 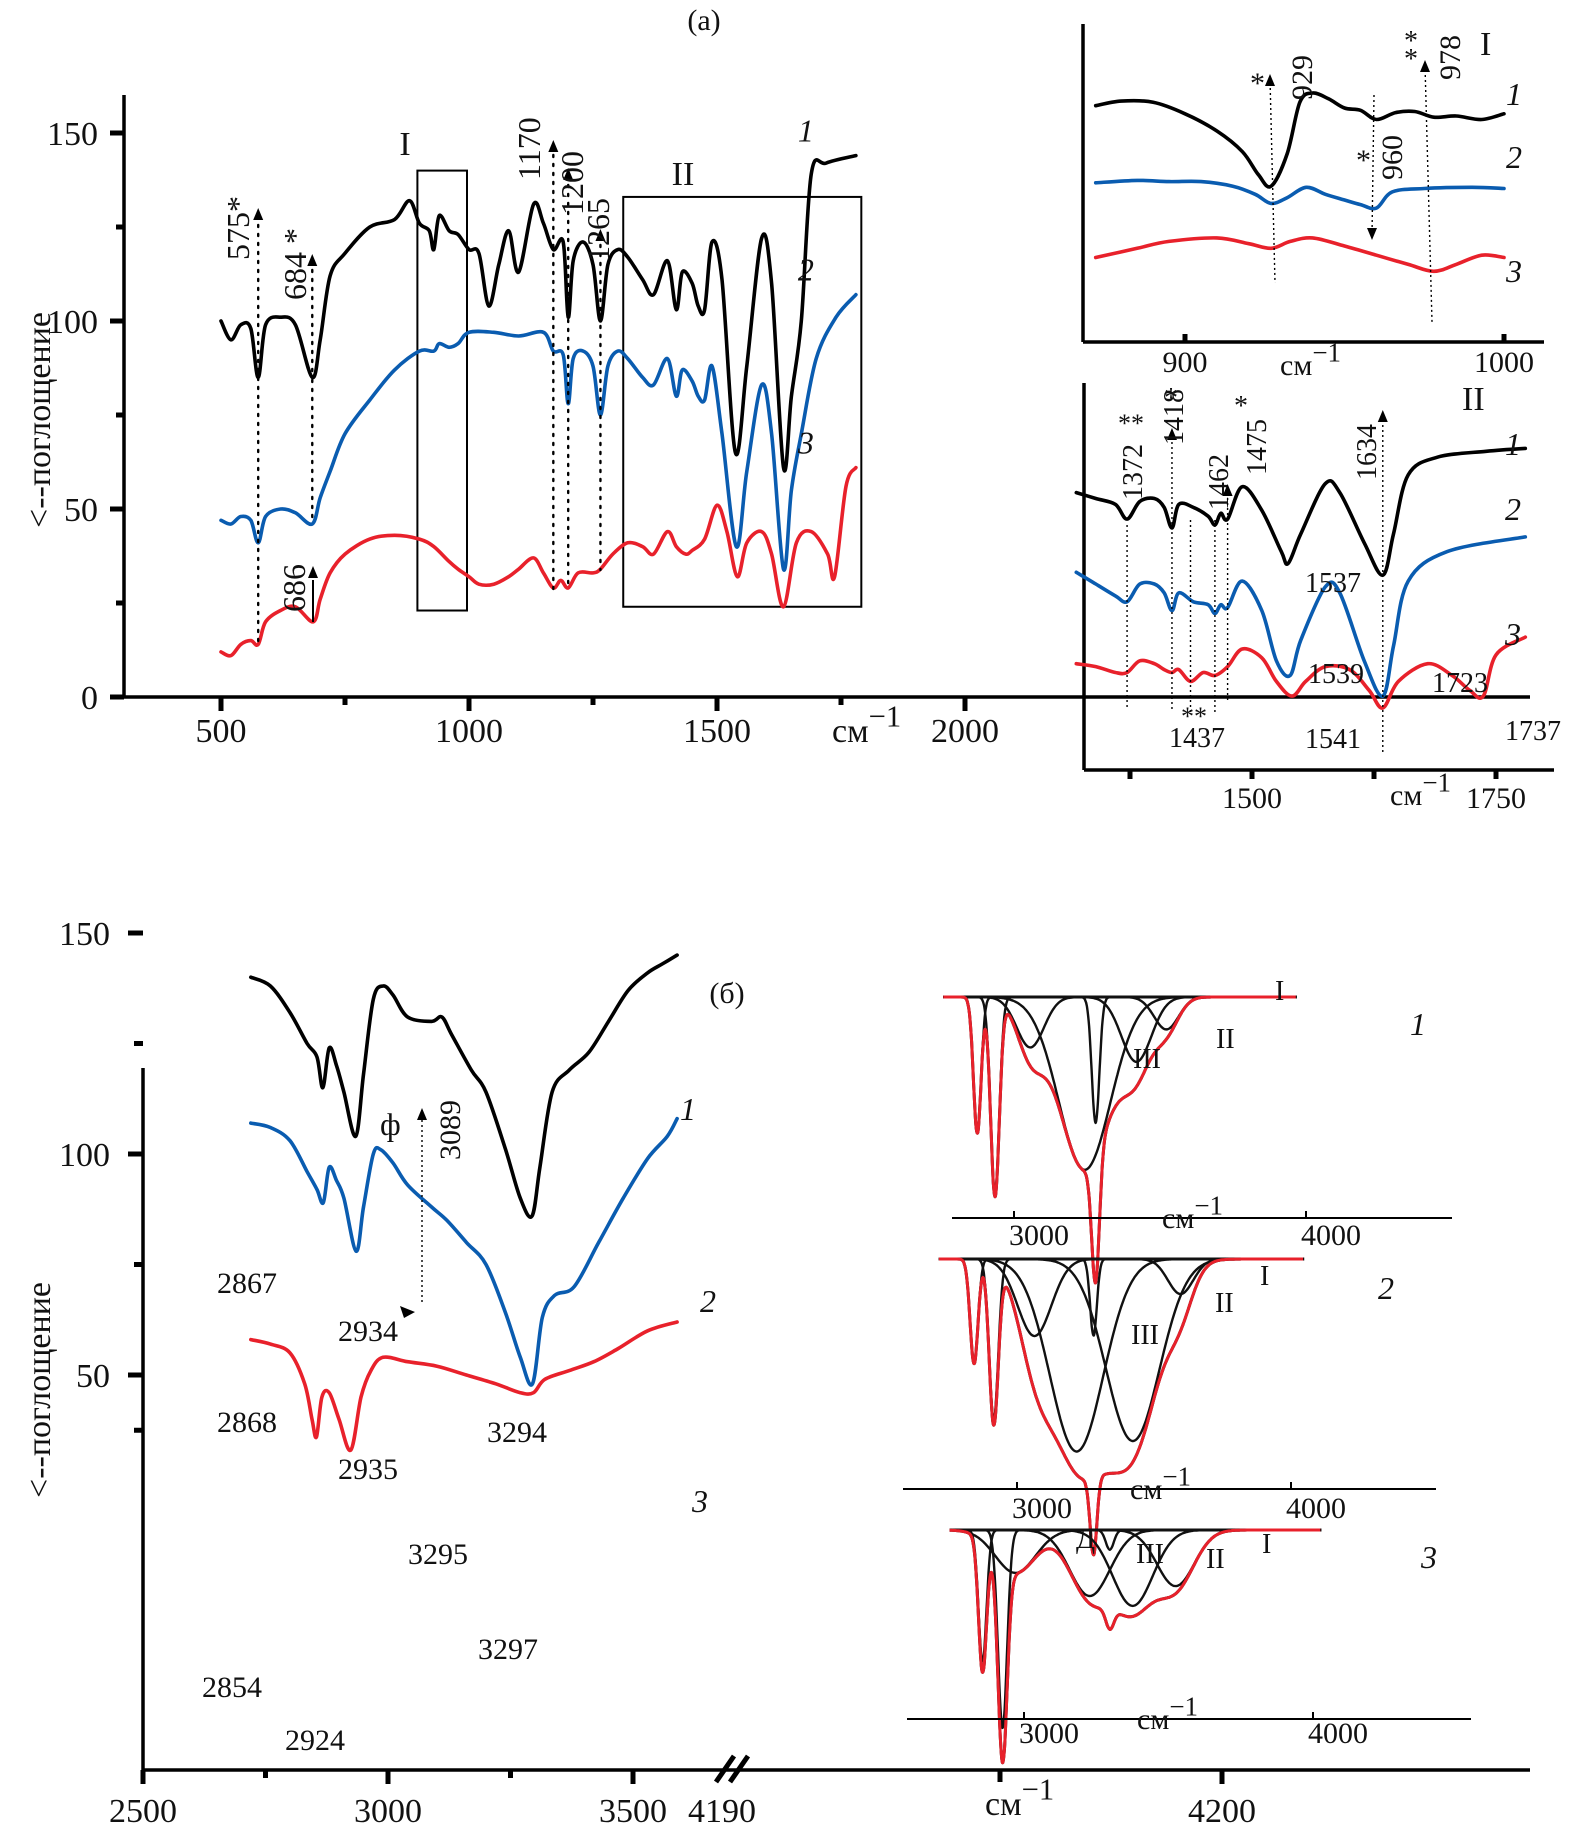 I want to click on b-arrow-3089-bottom, so click(x=407, y=1312).